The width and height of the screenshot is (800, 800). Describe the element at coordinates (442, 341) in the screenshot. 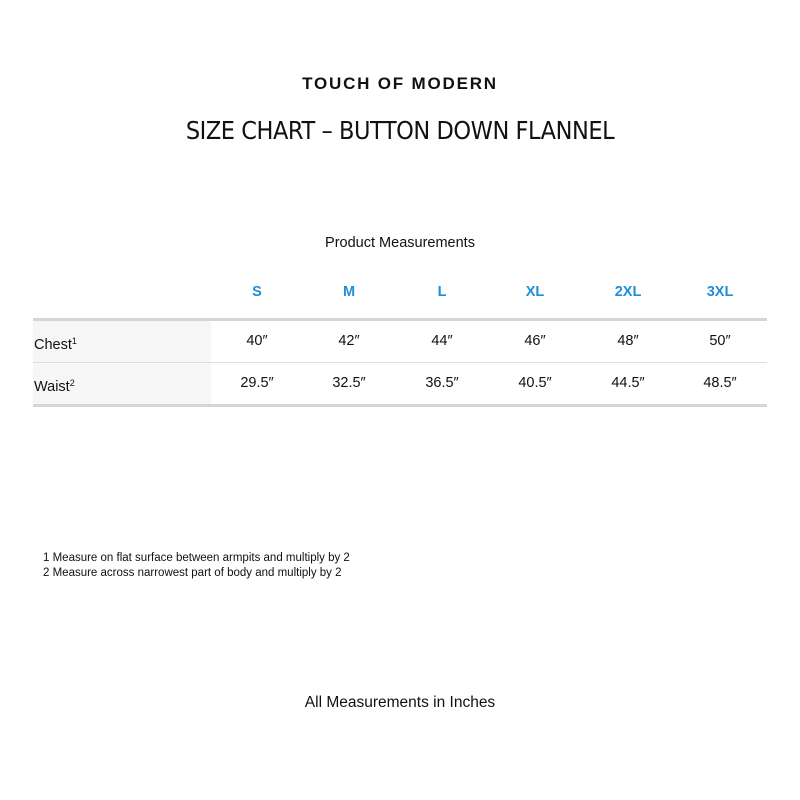

I see `table-cell: 44″` at that location.